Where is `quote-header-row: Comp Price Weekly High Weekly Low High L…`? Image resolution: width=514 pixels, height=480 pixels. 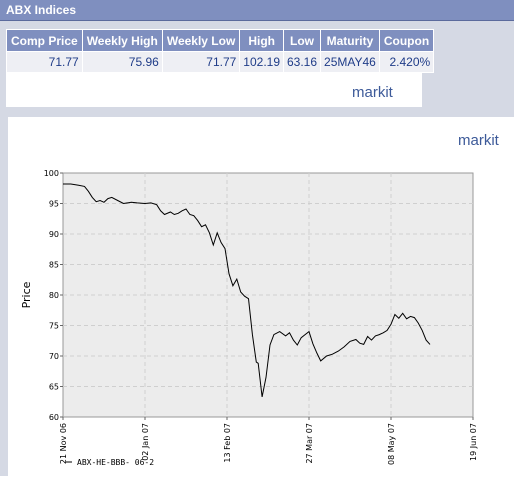 quote-header-row: Comp Price Weekly High Weekly Low High L… is located at coordinates (220, 40).